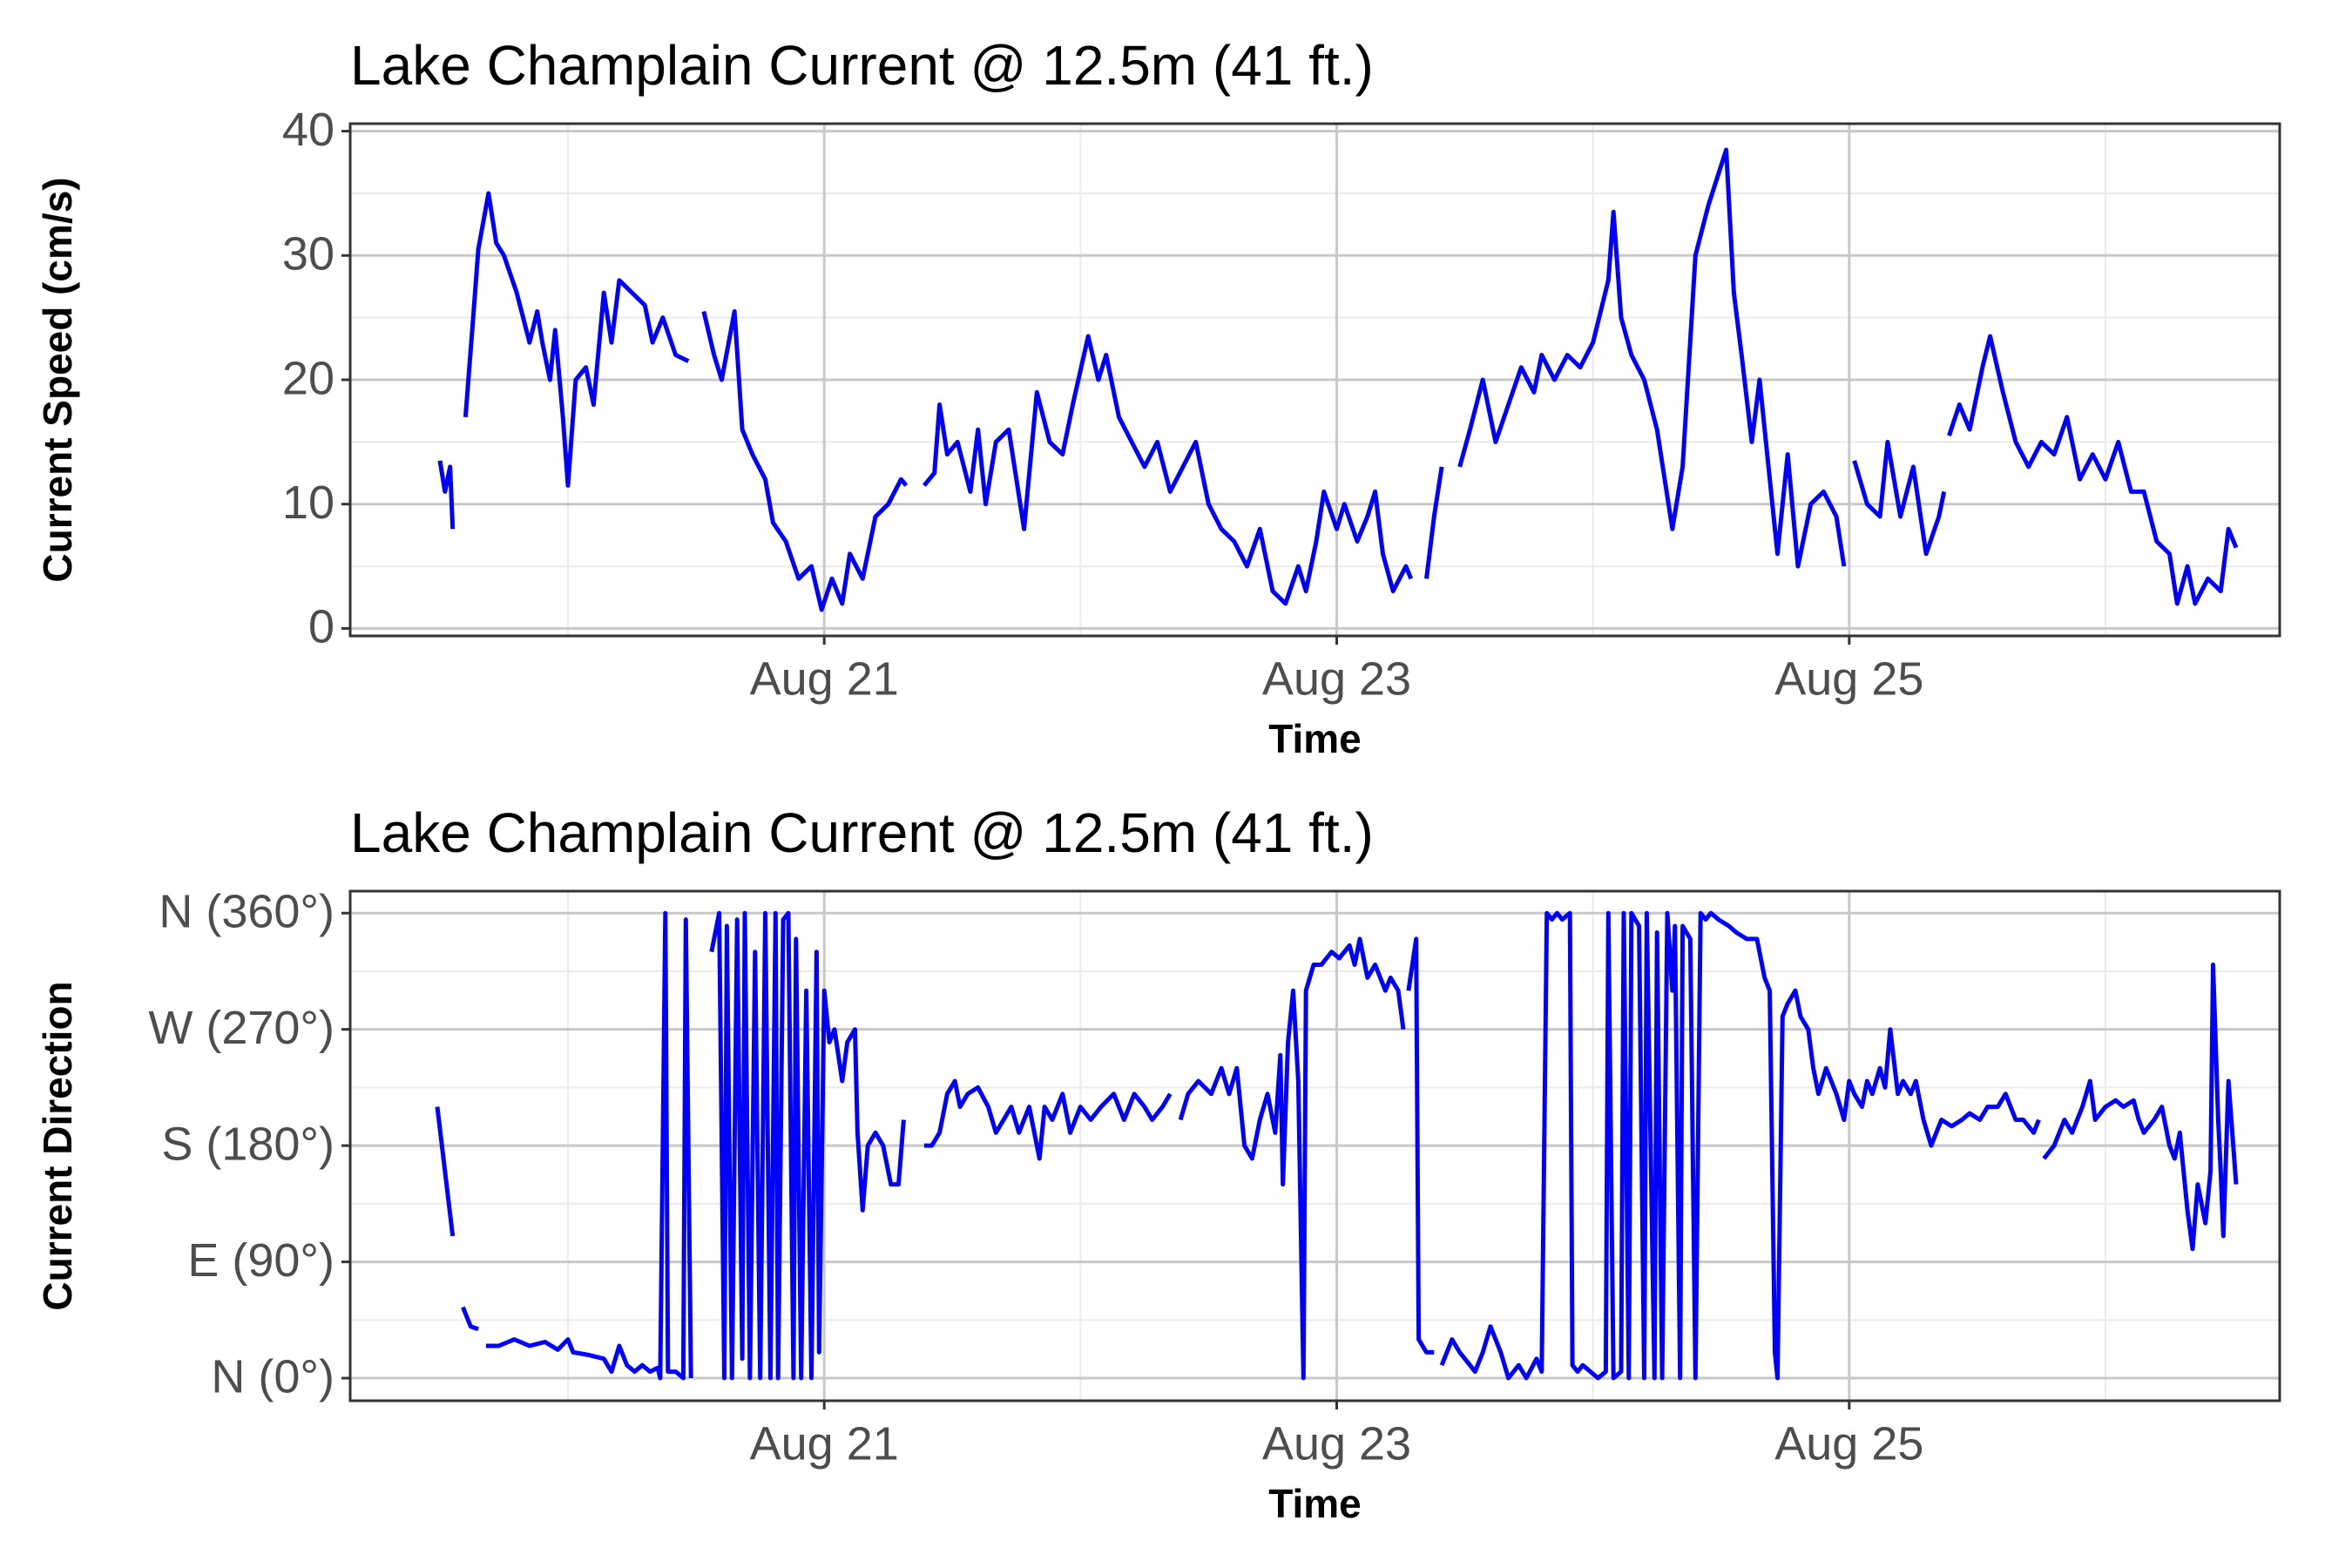 The width and height of the screenshot is (2352, 1568). What do you see at coordinates (321, 627) in the screenshot?
I see `y-tick-label: 0` at bounding box center [321, 627].